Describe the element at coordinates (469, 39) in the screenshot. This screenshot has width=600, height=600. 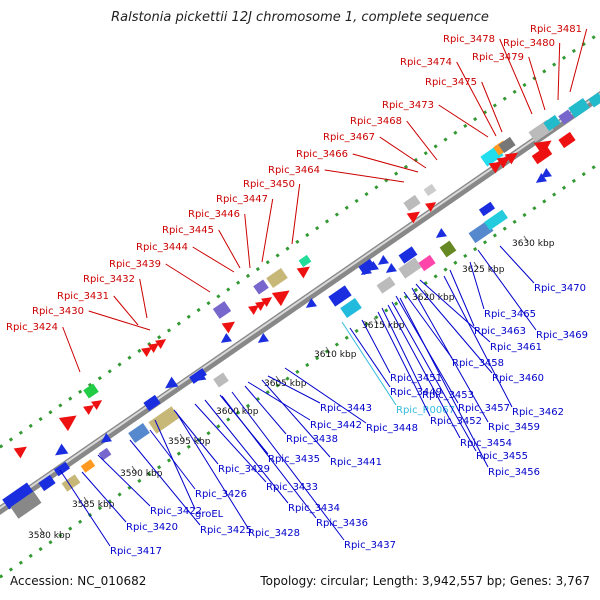
I see `gene-label-Rpic_3478: Rpic_3478` at that location.